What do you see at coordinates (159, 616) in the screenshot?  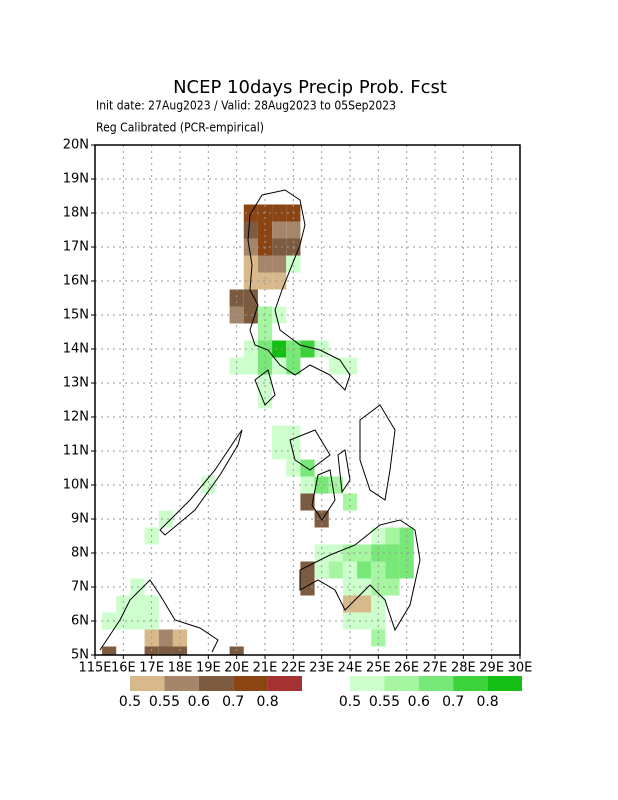 I see `coast-borneo` at bounding box center [159, 616].